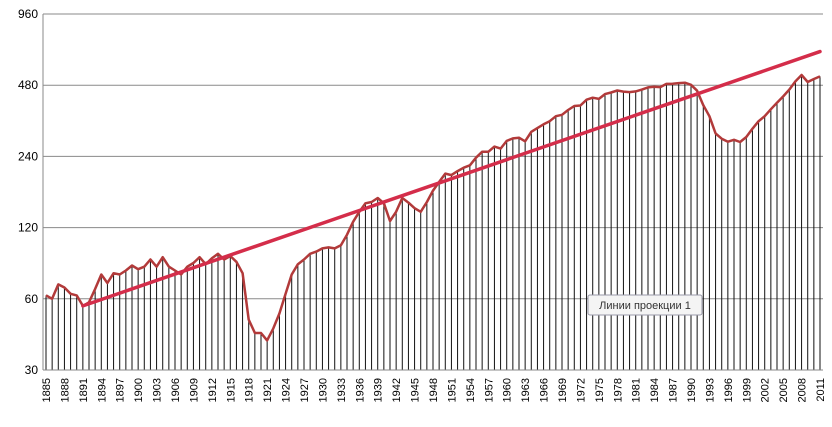 The width and height of the screenshot is (832, 427). I want to click on x-tick-label: 1918, so click(250, 390).